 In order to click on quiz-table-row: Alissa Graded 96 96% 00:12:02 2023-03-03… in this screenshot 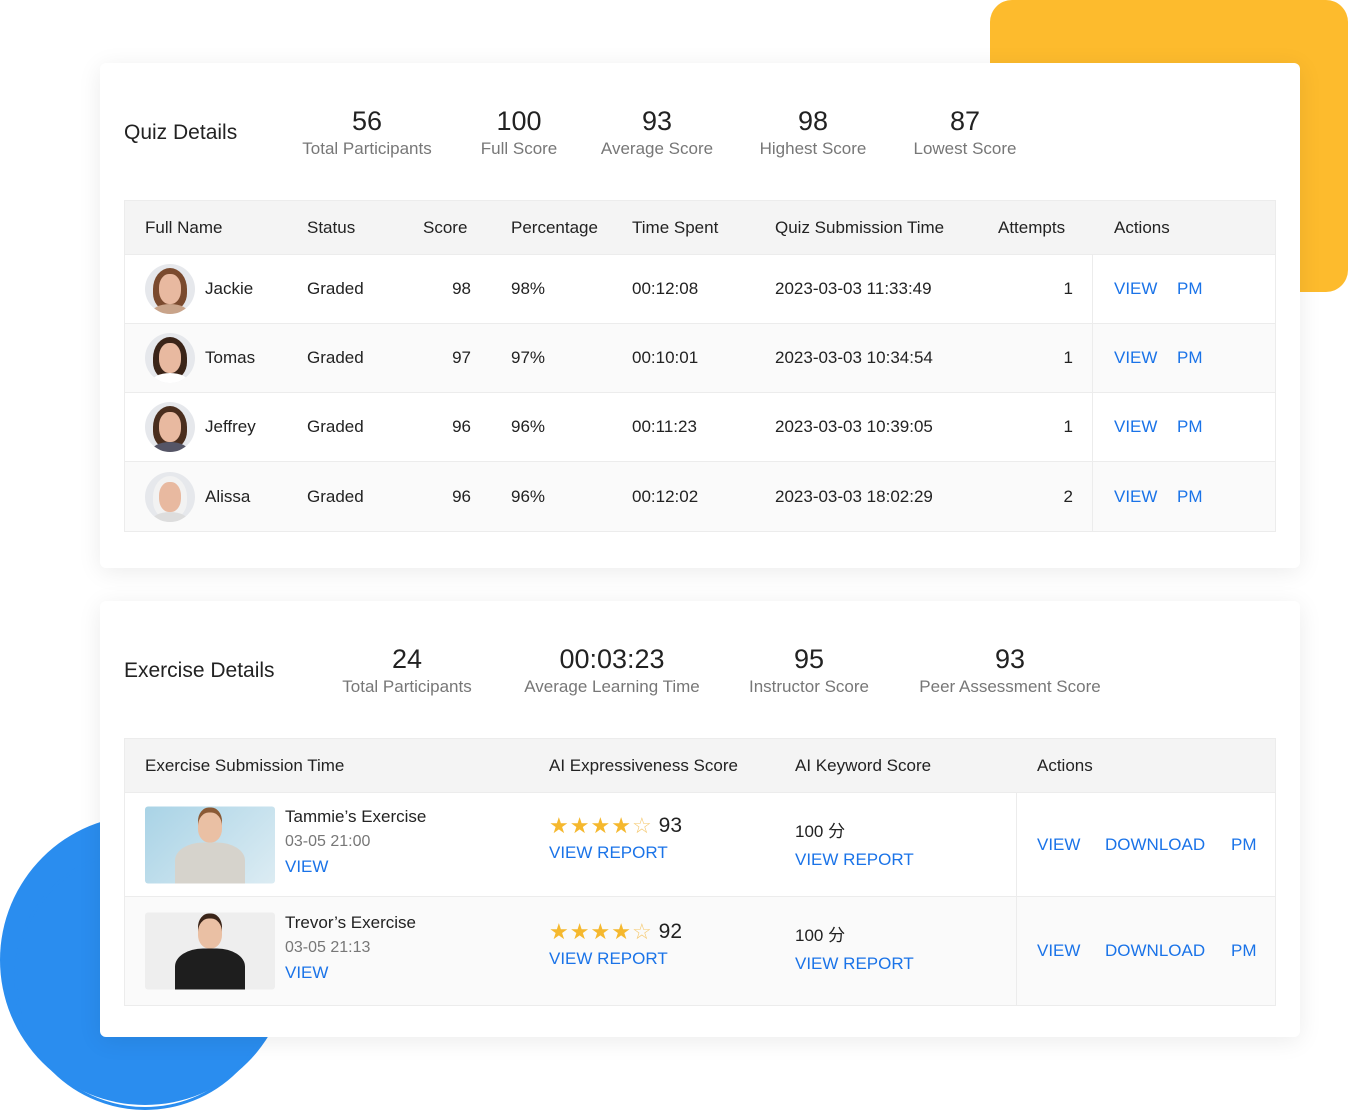, I will do `click(700, 496)`.